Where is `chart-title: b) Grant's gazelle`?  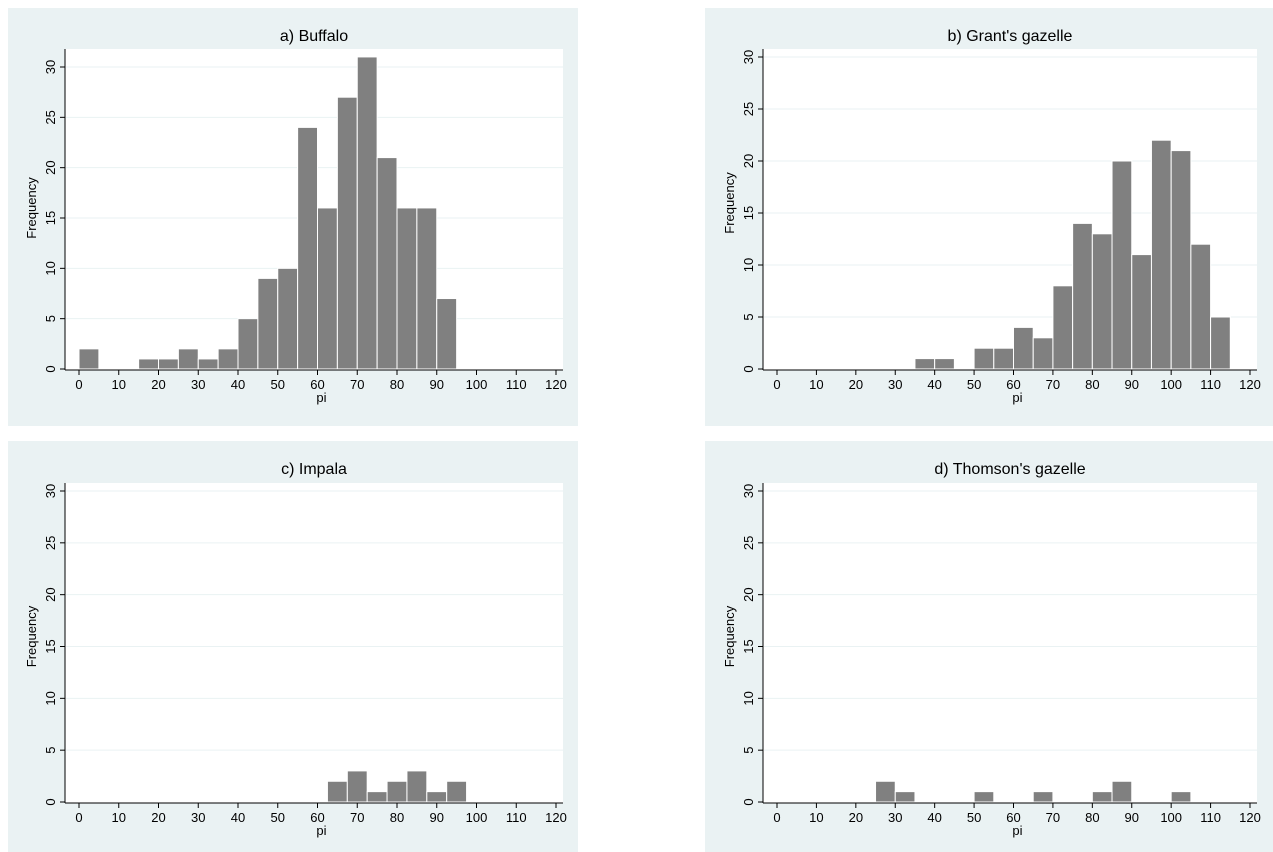 chart-title: b) Grant's gazelle is located at coordinates (1010, 36).